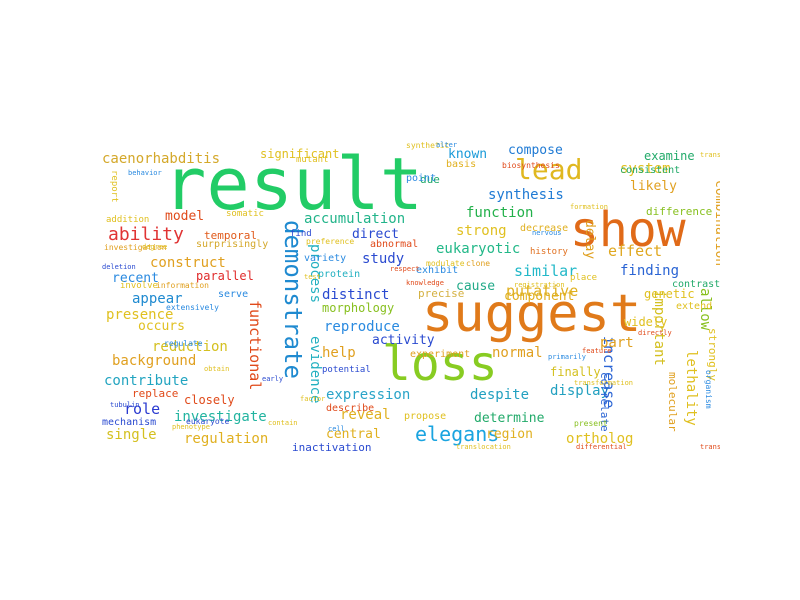 This screenshot has height=600, width=800. Describe the element at coordinates (476, 286) in the screenshot. I see `word: cause` at that location.